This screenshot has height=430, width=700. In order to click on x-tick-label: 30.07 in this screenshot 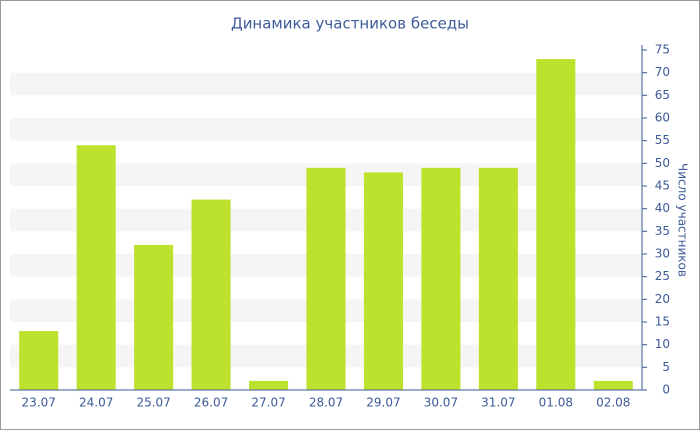, I will do `click(441, 403)`.